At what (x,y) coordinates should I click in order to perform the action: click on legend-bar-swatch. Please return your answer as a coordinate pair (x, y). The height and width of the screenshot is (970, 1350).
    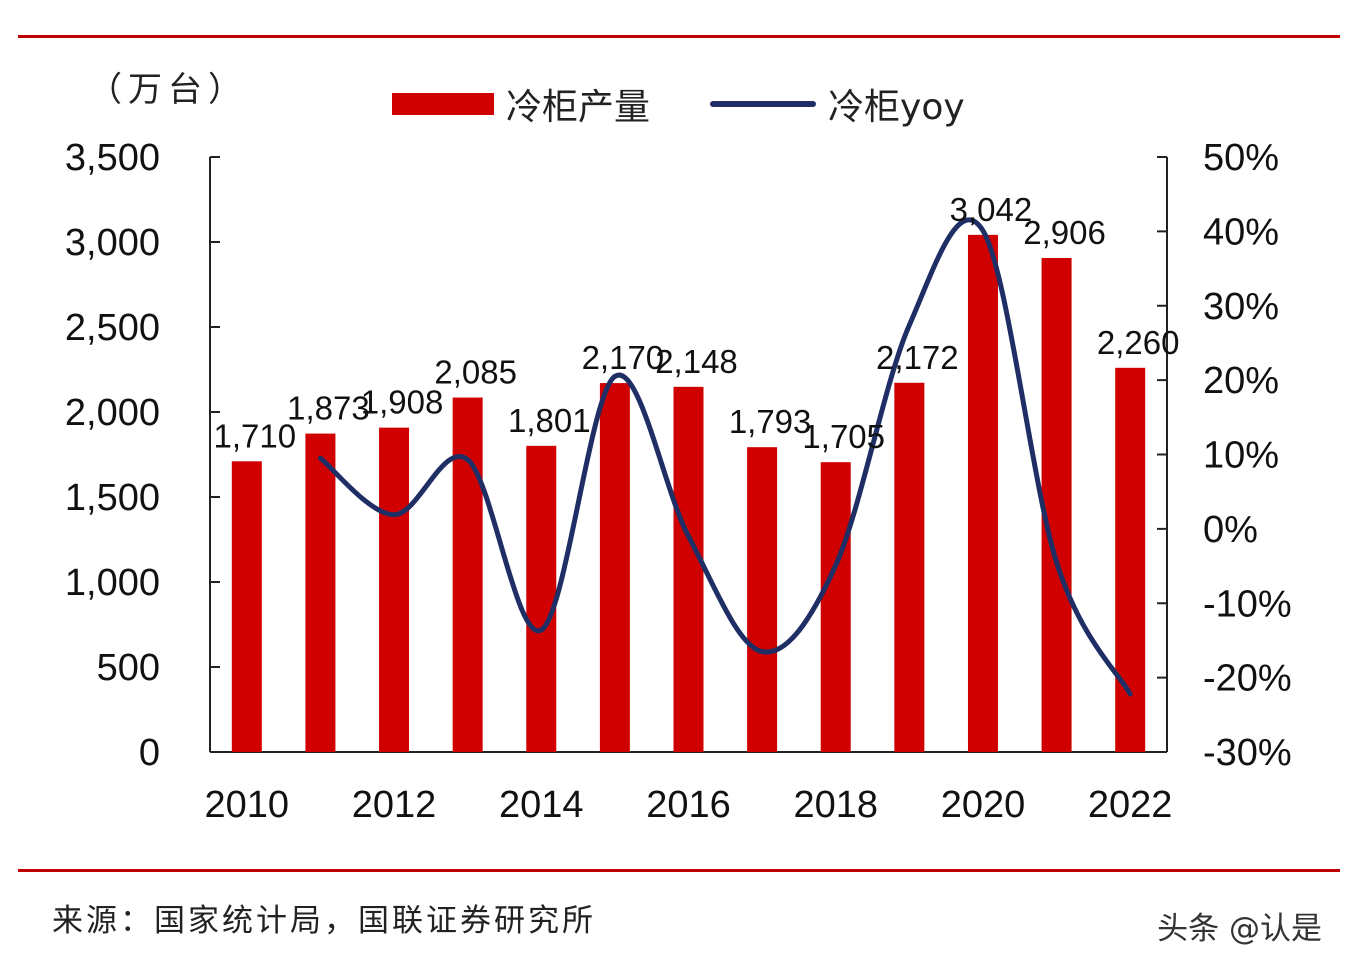
    Looking at the image, I should click on (443, 104).